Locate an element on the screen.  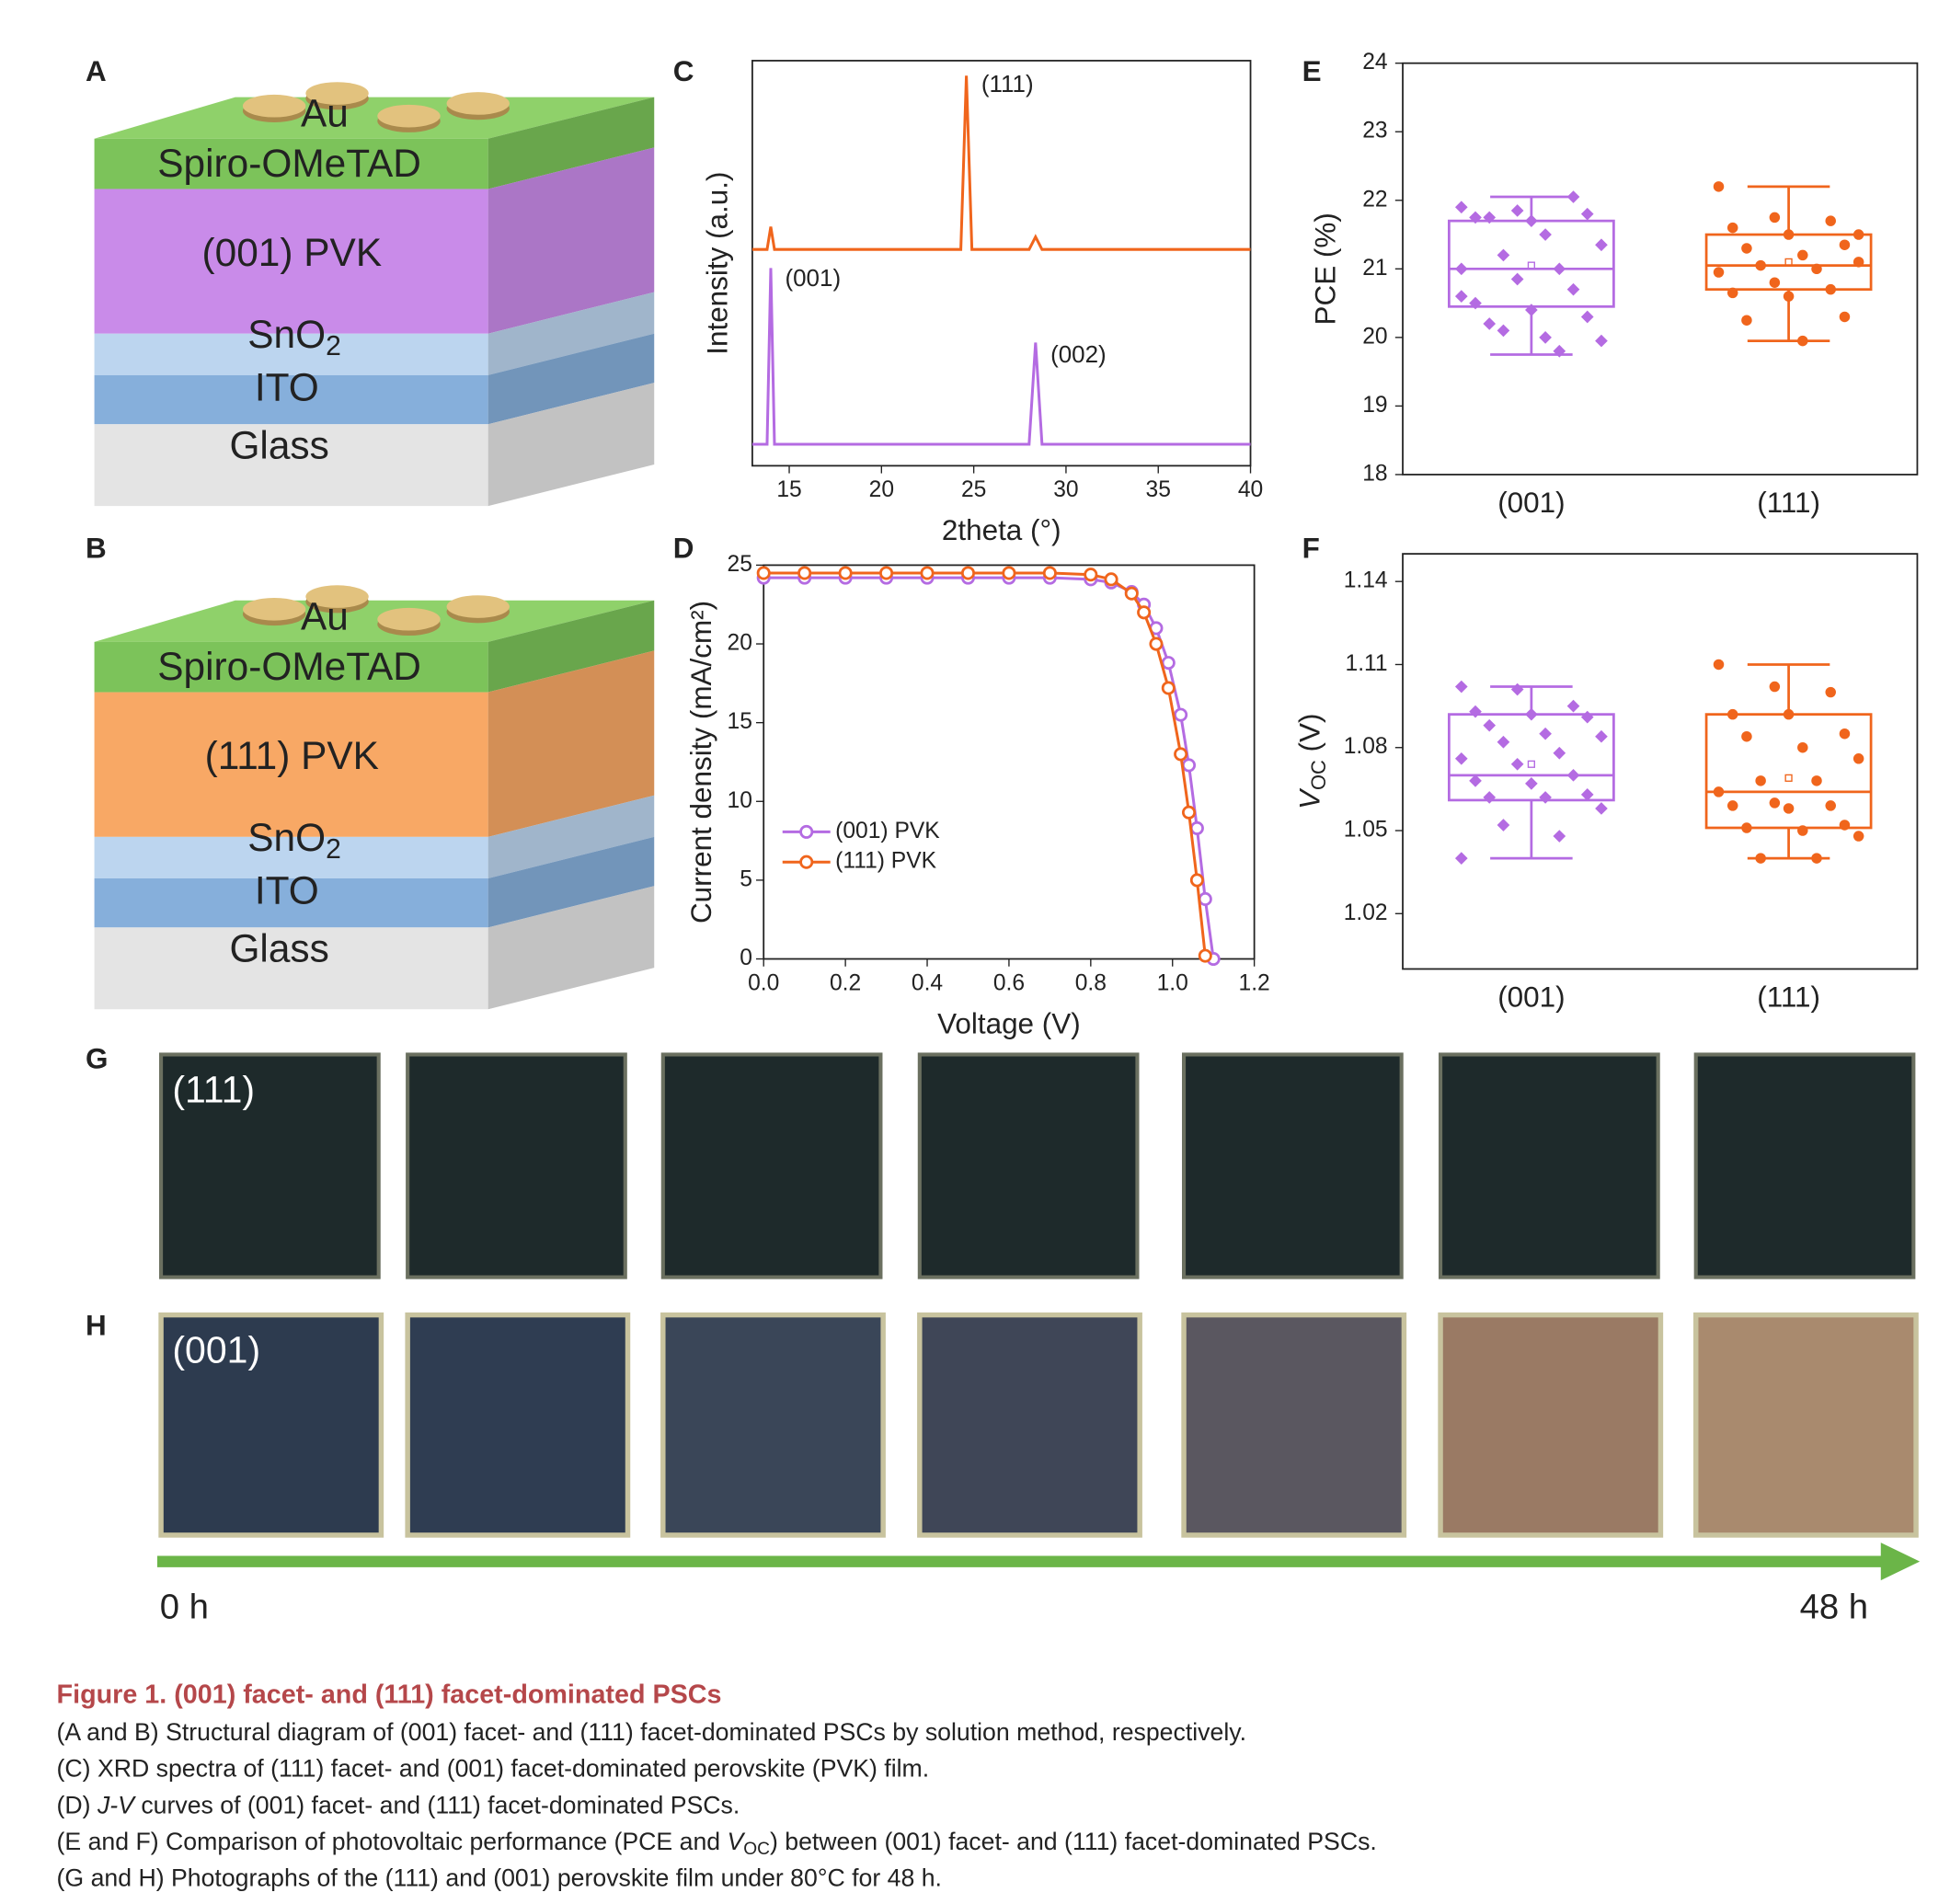
x-tick-label: 1.2 is located at coordinates (1254, 982).